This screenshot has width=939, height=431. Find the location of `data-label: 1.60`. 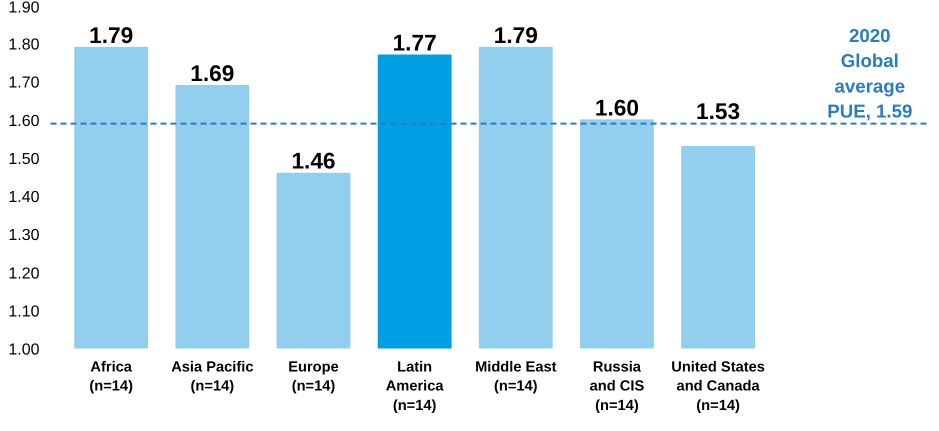

data-label: 1.60 is located at coordinates (616, 107).